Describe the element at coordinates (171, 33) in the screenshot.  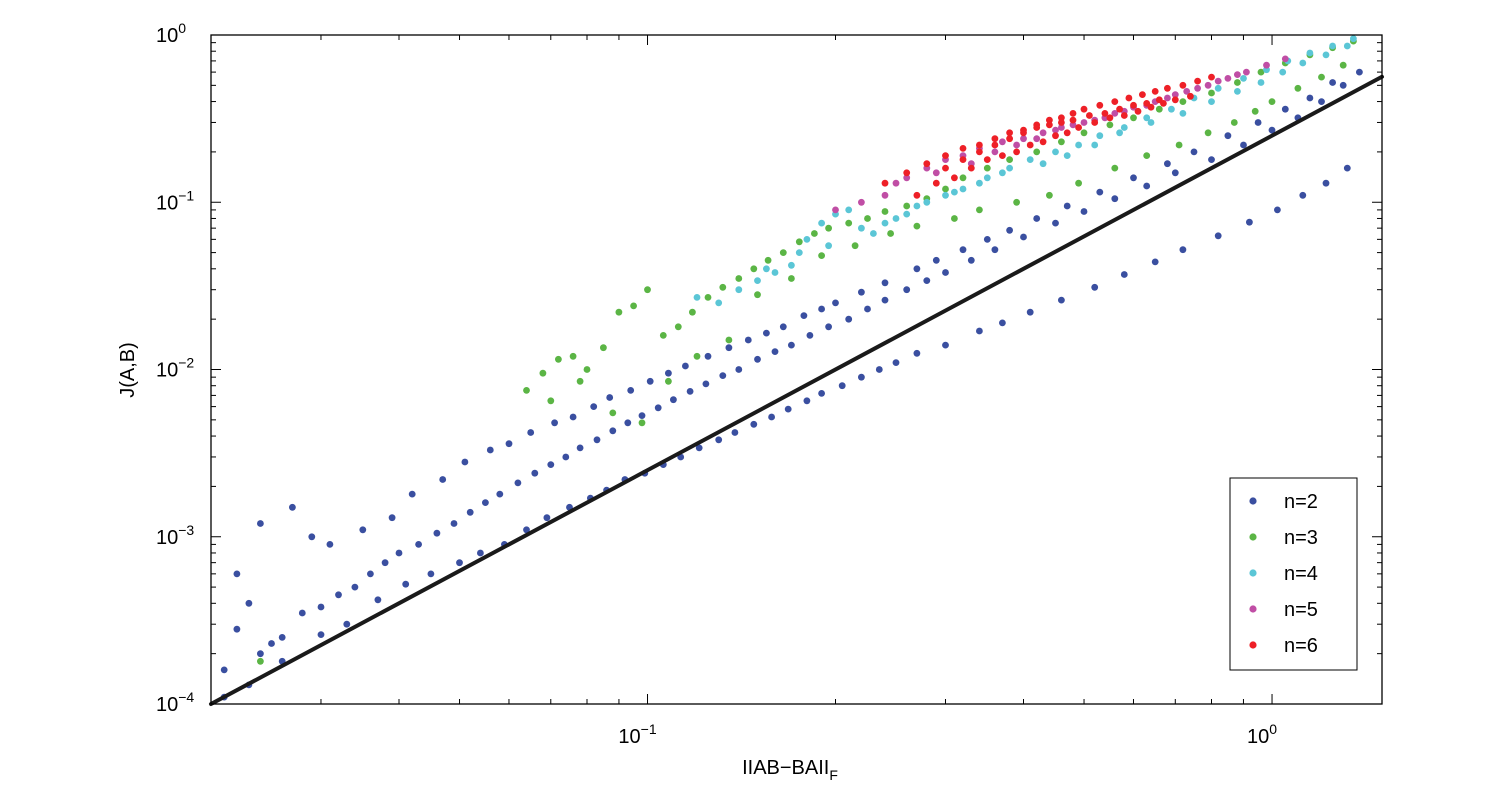
I see `y-tick-label: 100` at that location.